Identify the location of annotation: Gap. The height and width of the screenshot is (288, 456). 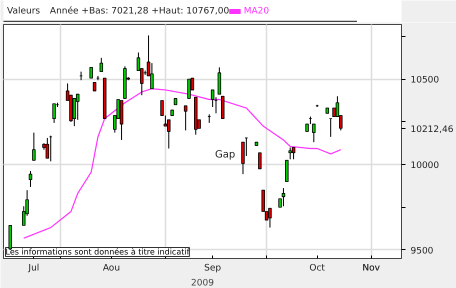
(225, 154).